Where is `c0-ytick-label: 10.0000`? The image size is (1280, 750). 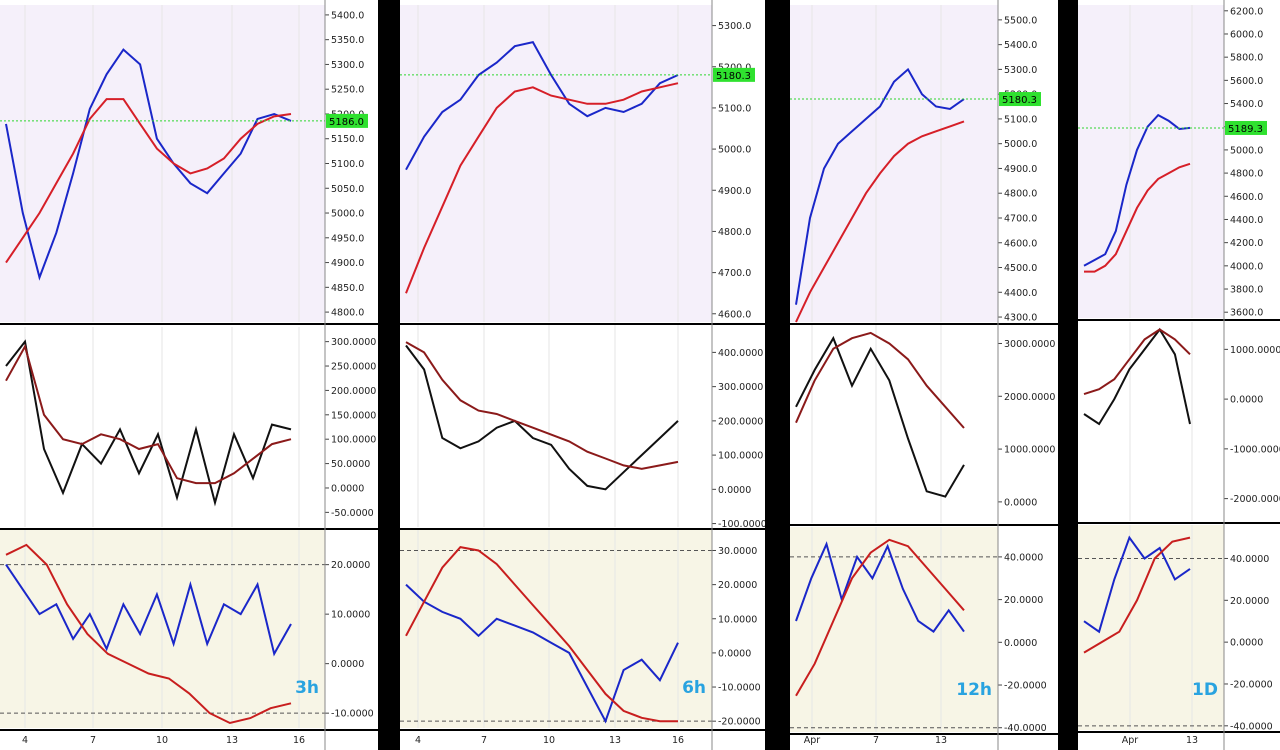
c0-ytick-label: 10.0000 is located at coordinates (350, 615).